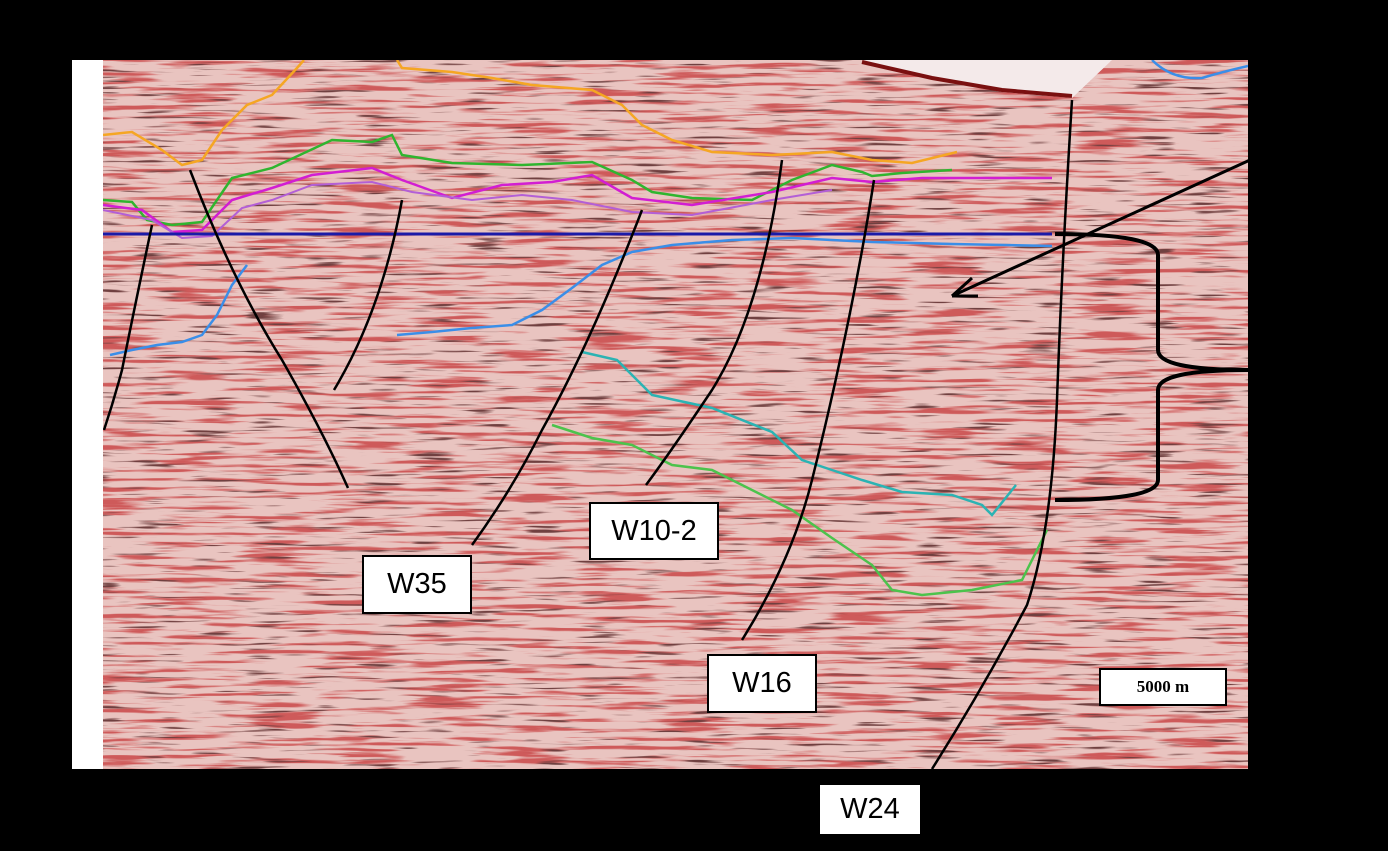 The width and height of the screenshot is (1388, 851). Describe the element at coordinates (269, 329) in the screenshot. I see `fault-w35-left` at that location.